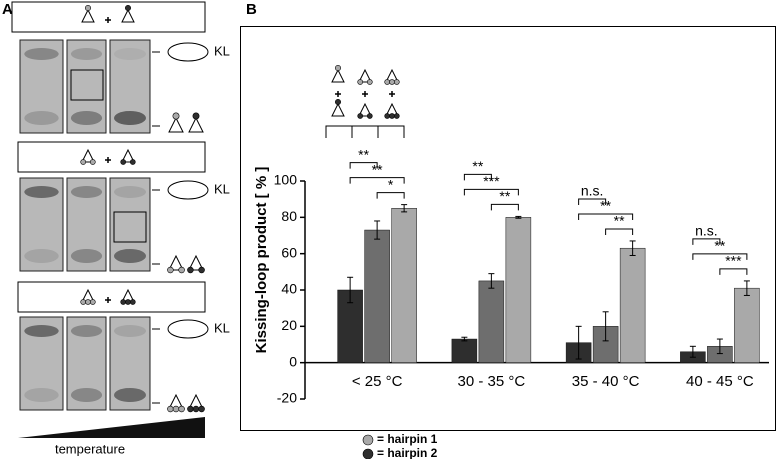 The width and height of the screenshot is (777, 459). Describe the element at coordinates (368, 453) in the screenshot. I see `legend-swatch` at that location.